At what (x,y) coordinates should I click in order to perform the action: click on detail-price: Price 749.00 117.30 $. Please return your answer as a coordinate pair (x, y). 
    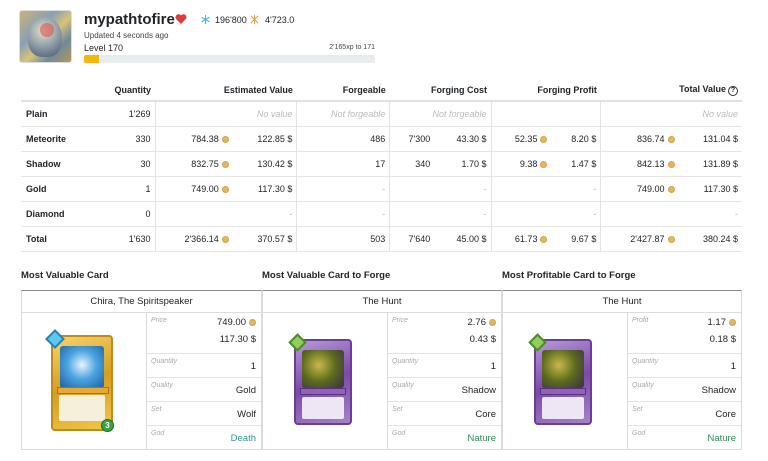
    Looking at the image, I should click on (204, 333).